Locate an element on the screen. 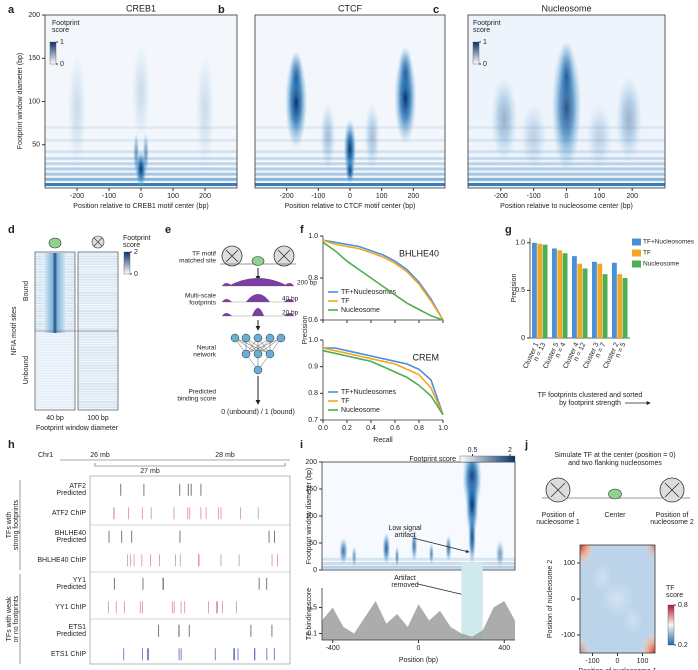 The height and width of the screenshot is (670, 698). highlight-band is located at coordinates (472, 601).